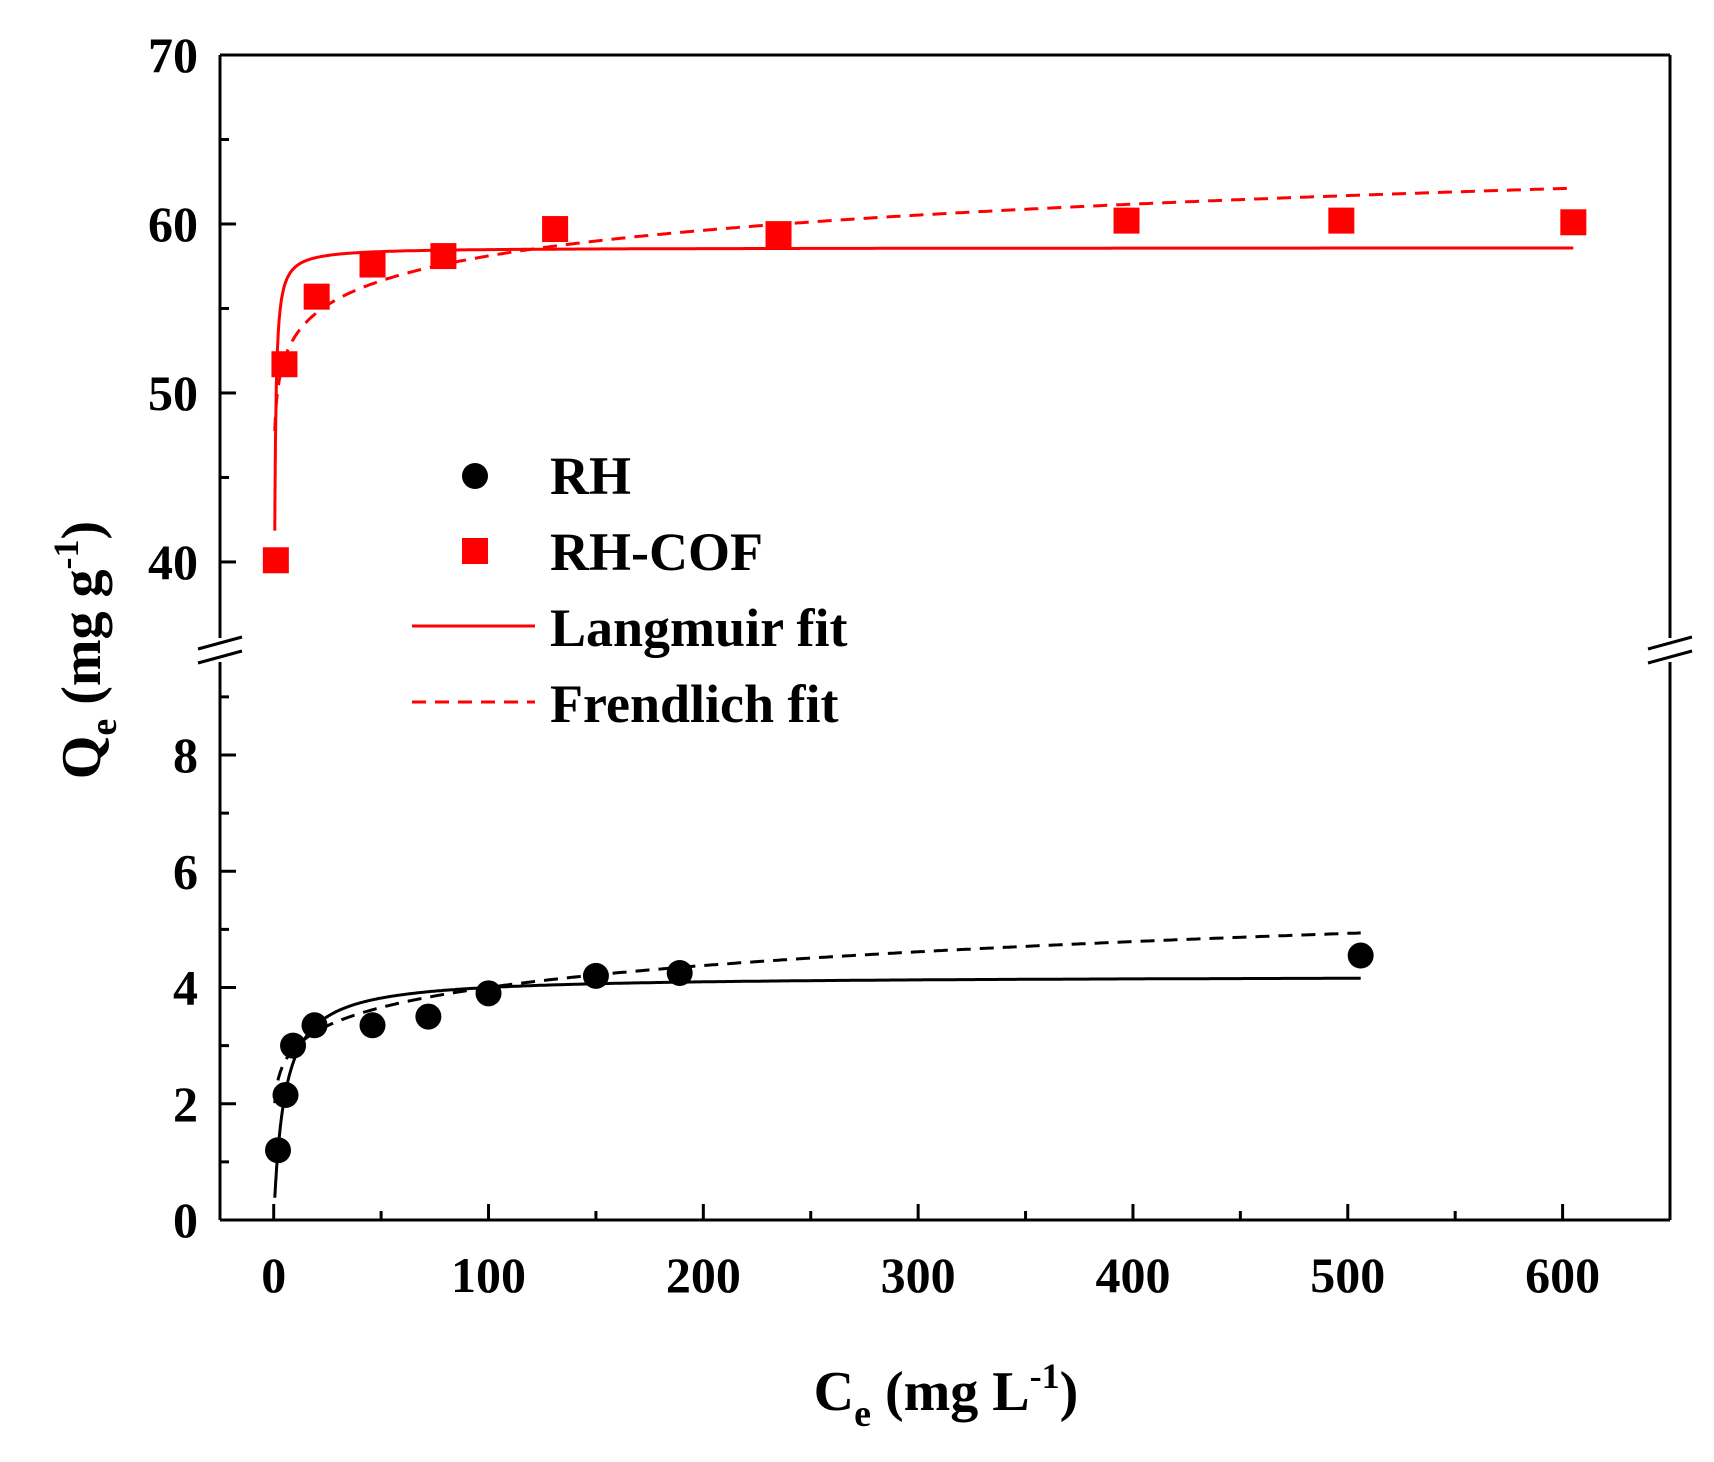 The image size is (1714, 1462). I want to click on x-tick-label: 100, so click(488, 1275).